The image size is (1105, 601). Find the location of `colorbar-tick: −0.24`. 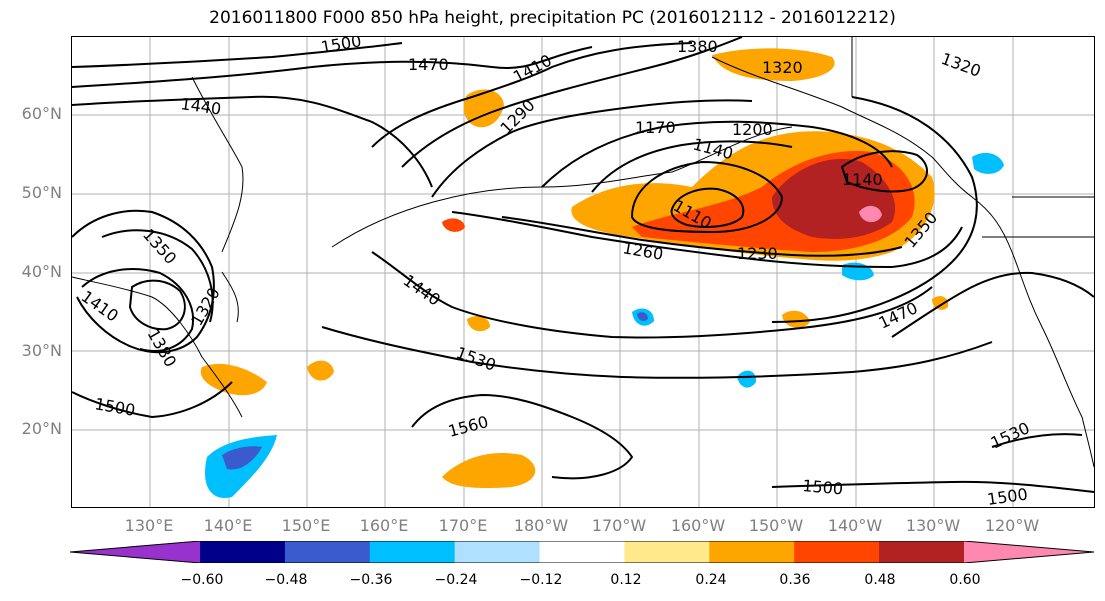

colorbar-tick: −0.24 is located at coordinates (456, 580).